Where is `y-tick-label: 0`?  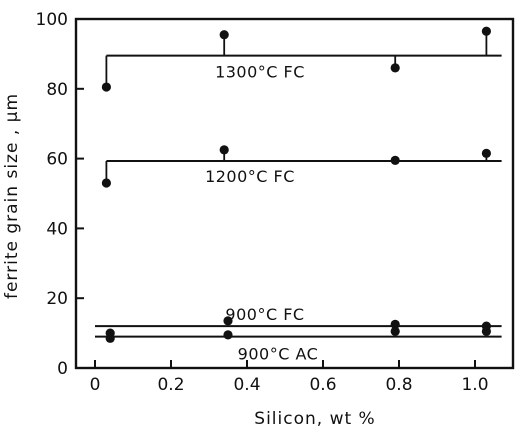 y-tick-label: 0 is located at coordinates (62, 369).